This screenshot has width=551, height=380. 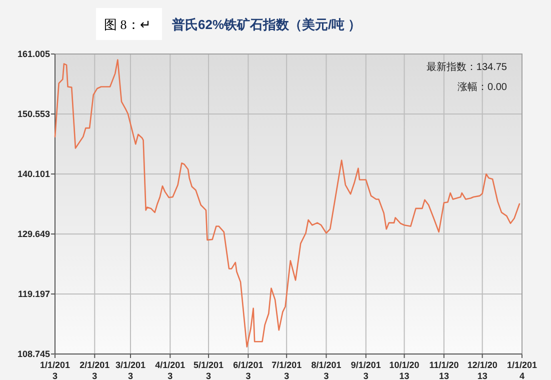 I want to click on y-tick-label: 108.745, so click(x=33, y=354).